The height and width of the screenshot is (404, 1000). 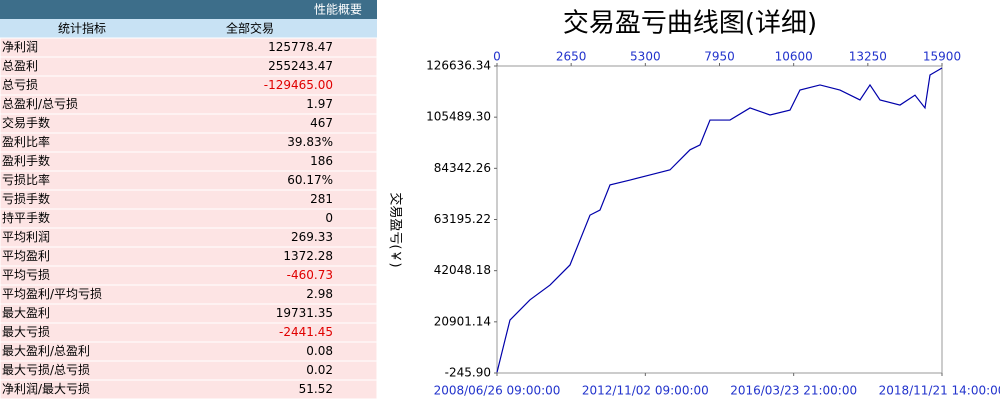 I want to click on y-tick-label: 42048.18, so click(x=462, y=270).